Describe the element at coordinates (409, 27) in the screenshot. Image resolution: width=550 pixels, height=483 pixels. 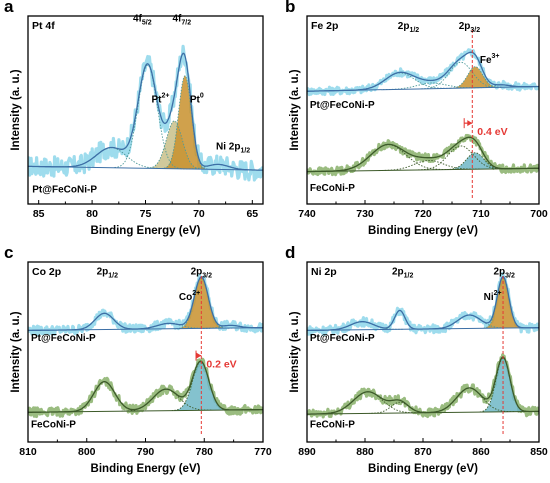
I see `peak-annotation-b-0: 2p1/2` at that location.